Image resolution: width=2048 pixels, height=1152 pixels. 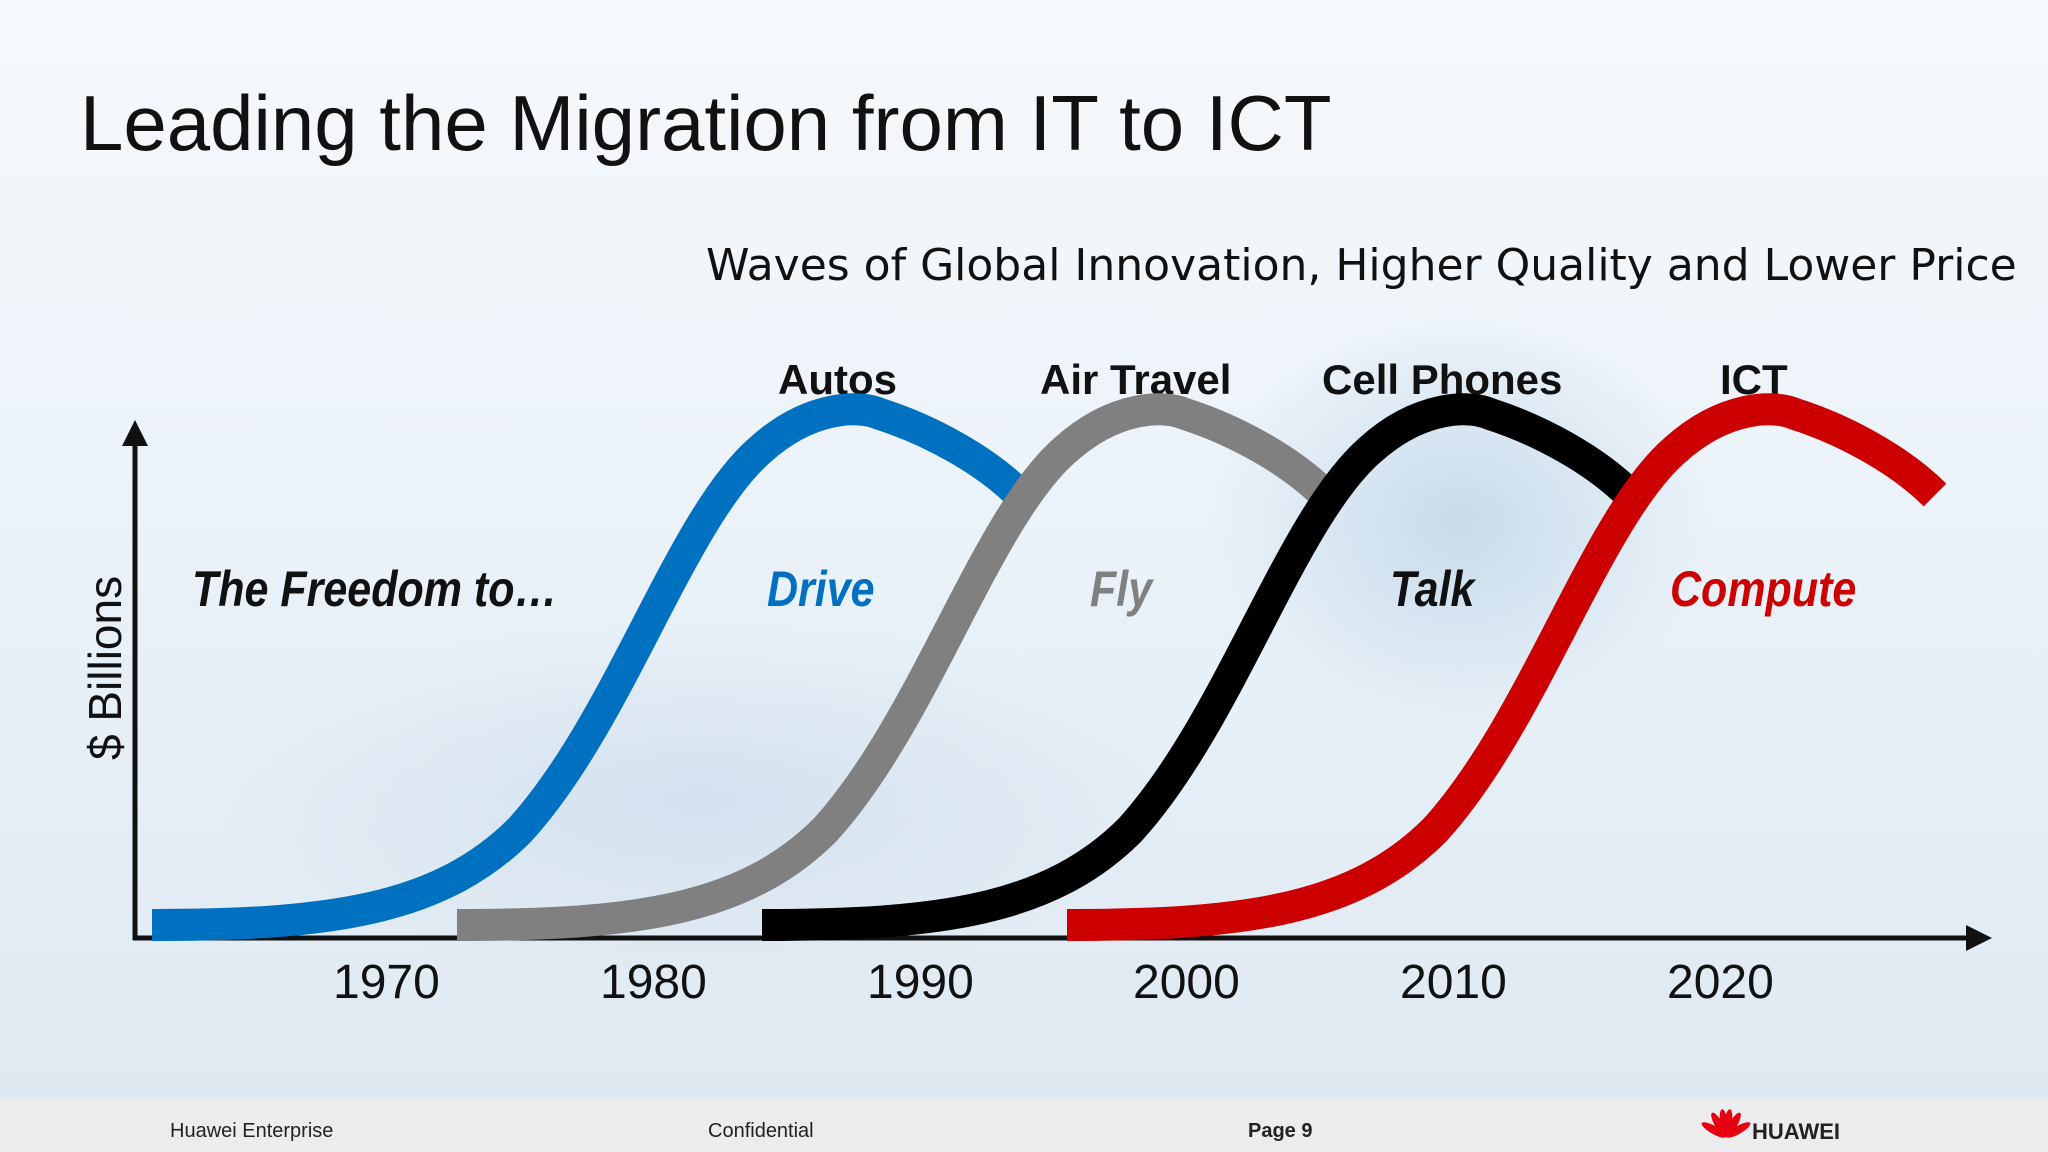 What do you see at coordinates (920, 982) in the screenshot?
I see `x-tick-label: 1990` at bounding box center [920, 982].